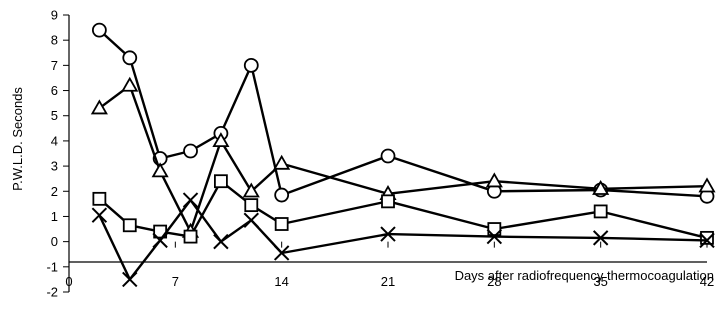  Describe the element at coordinates (52, 292) in the screenshot. I see `y-tick-label: -2` at that location.